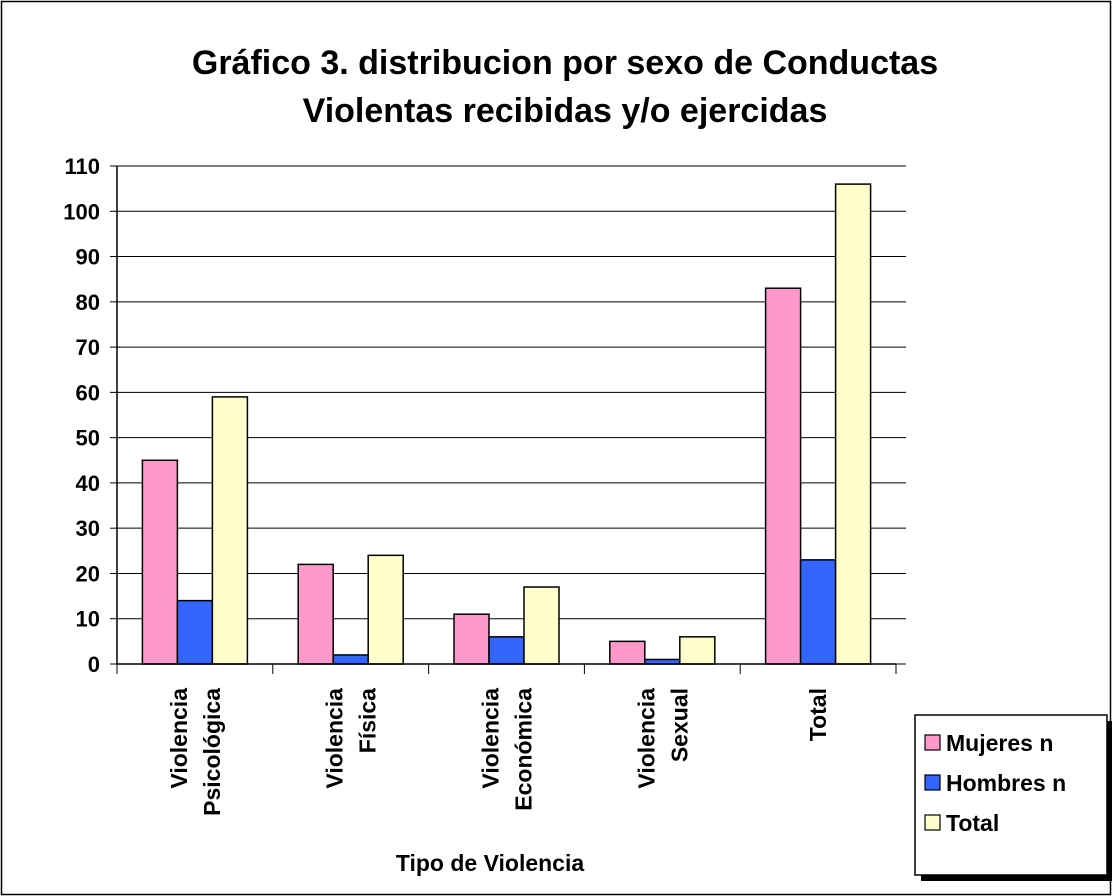 Image resolution: width=1112 pixels, height=896 pixels. Describe the element at coordinates (490, 863) in the screenshot. I see `x-axis-title: Tipo de Violencia` at that location.